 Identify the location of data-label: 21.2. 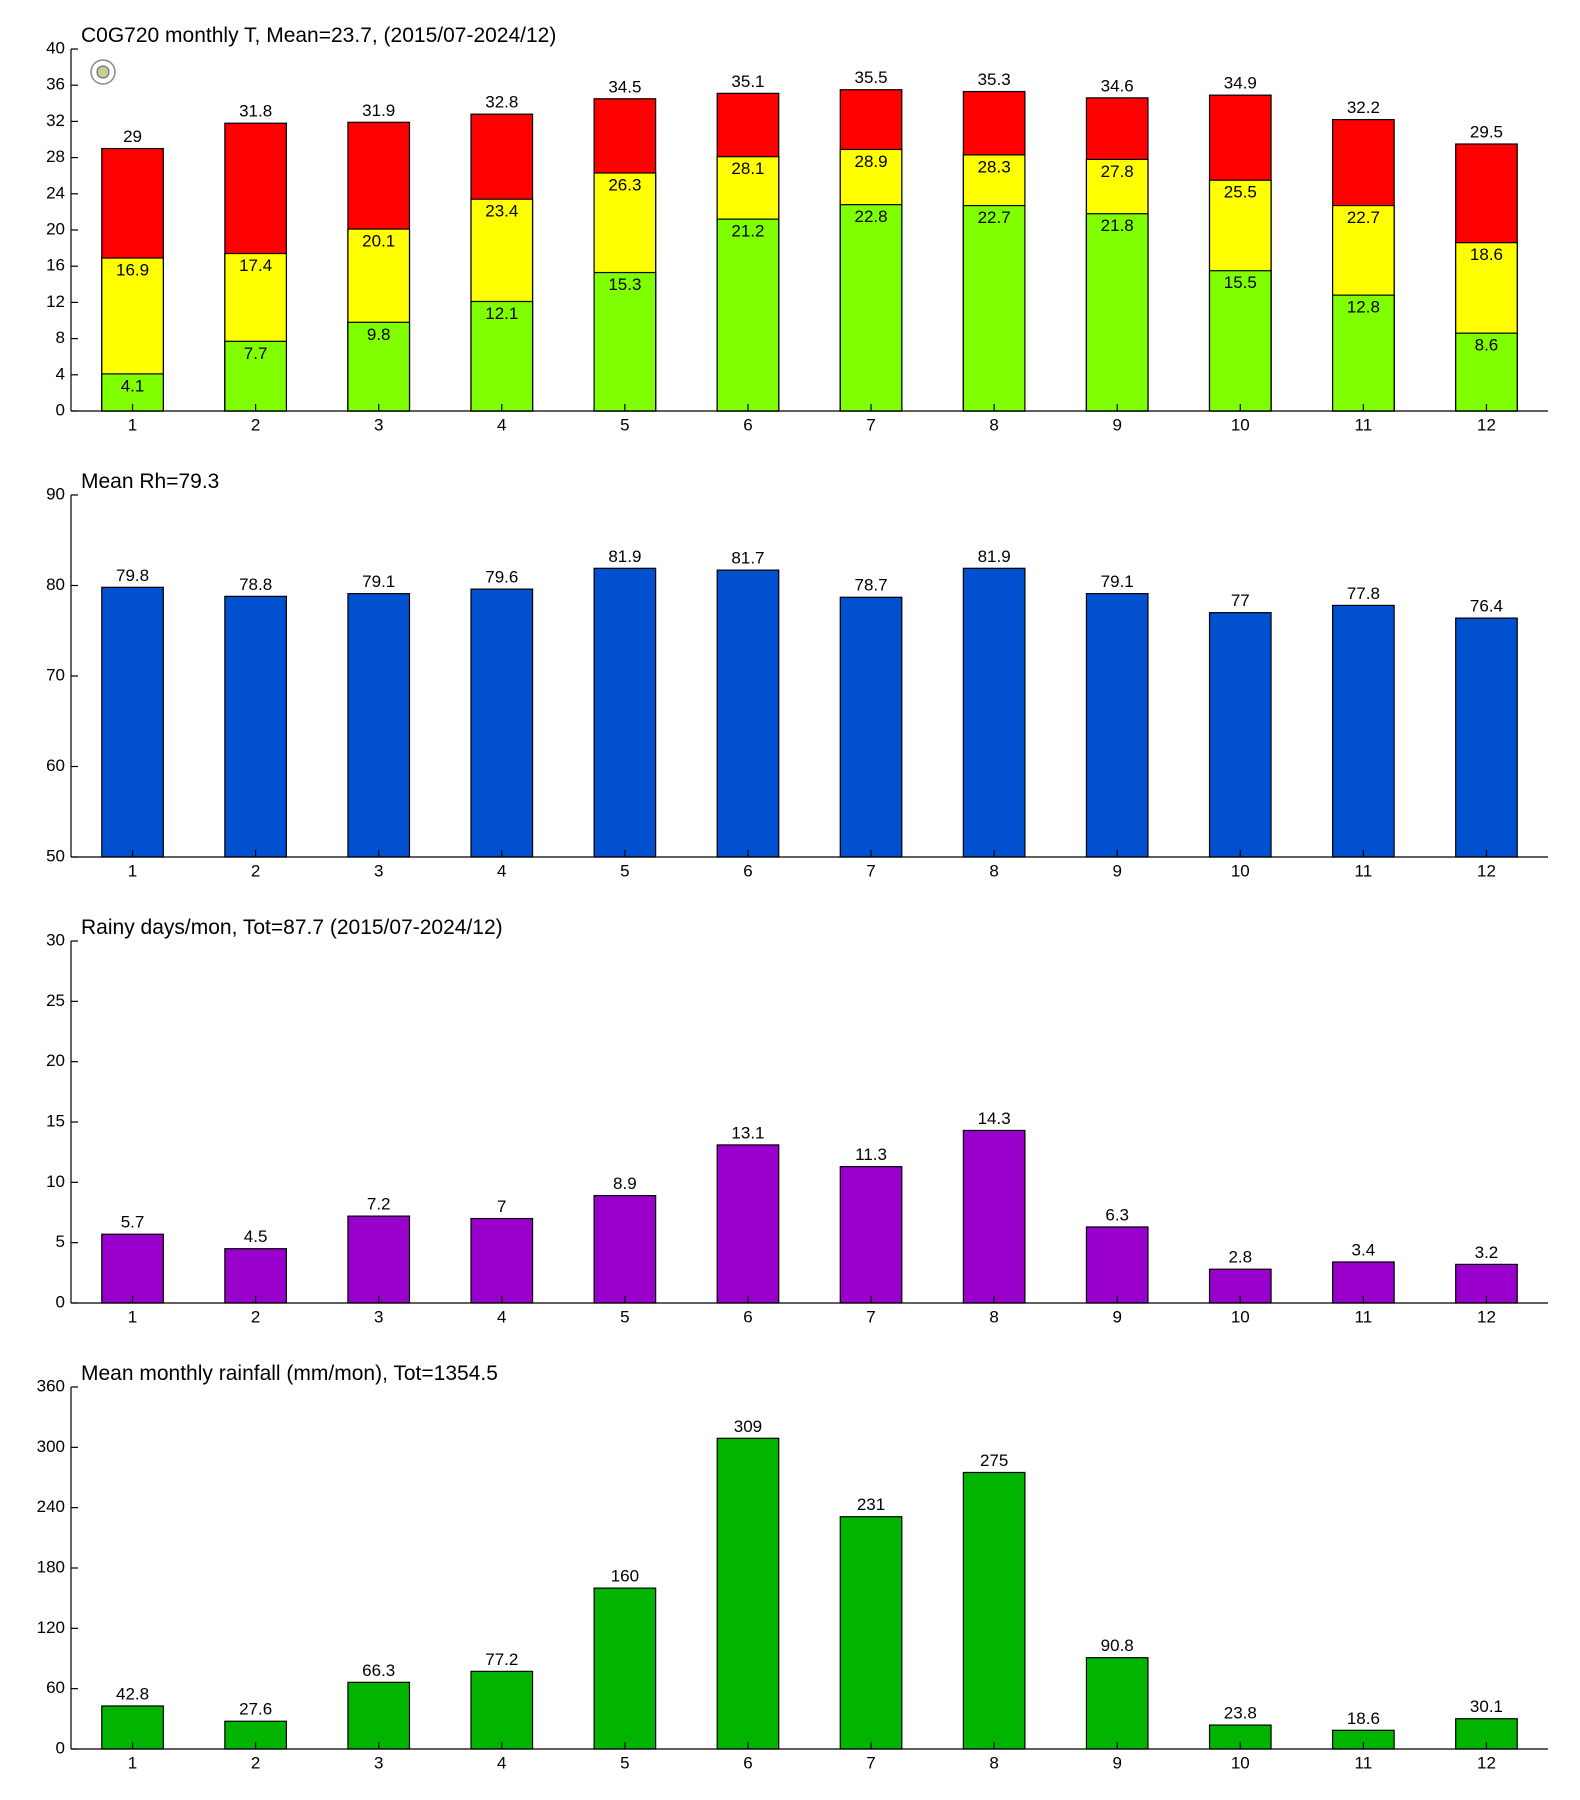
(747, 231).